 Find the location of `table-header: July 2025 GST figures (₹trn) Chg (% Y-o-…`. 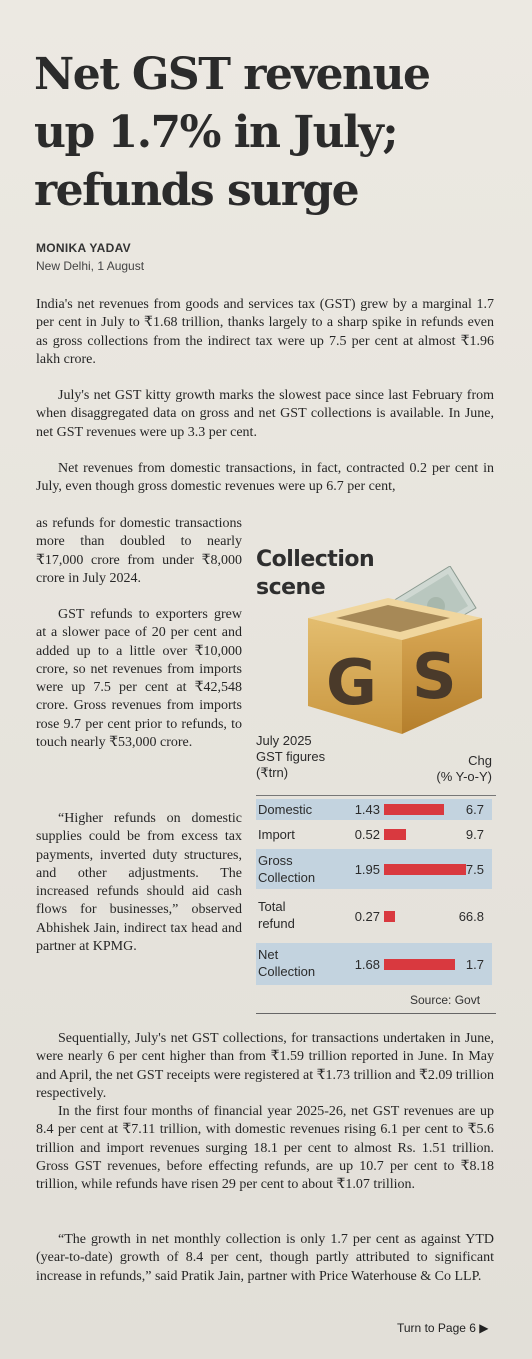

table-header: July 2025 GST figures (₹trn) Chg (% Y-o-… is located at coordinates (376, 762).